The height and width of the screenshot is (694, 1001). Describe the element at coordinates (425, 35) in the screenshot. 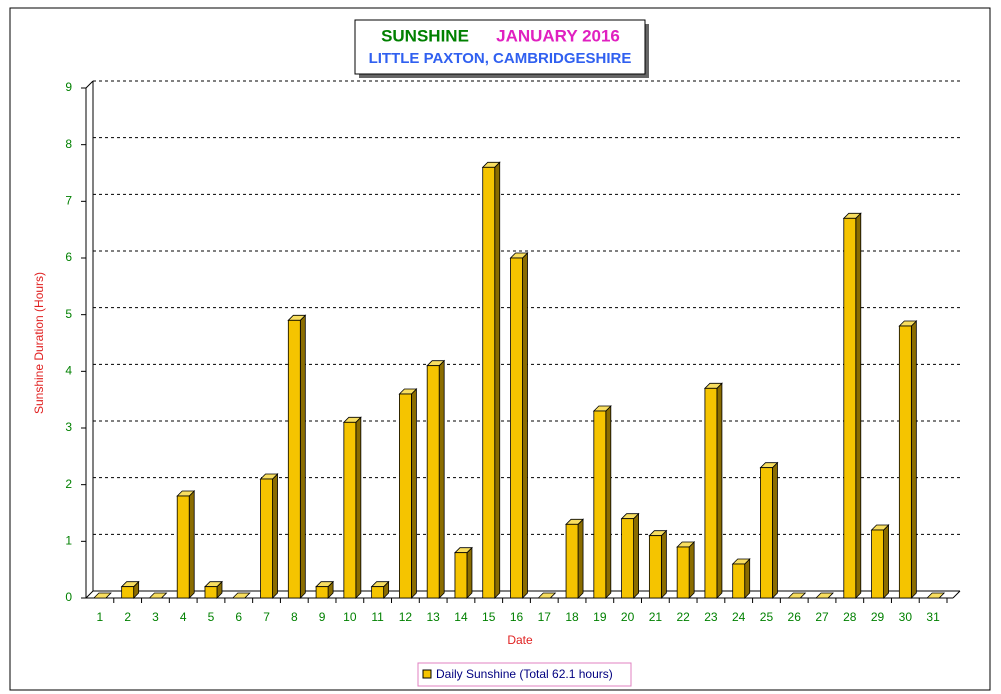

I see `chart-title: SUNSHINE` at that location.